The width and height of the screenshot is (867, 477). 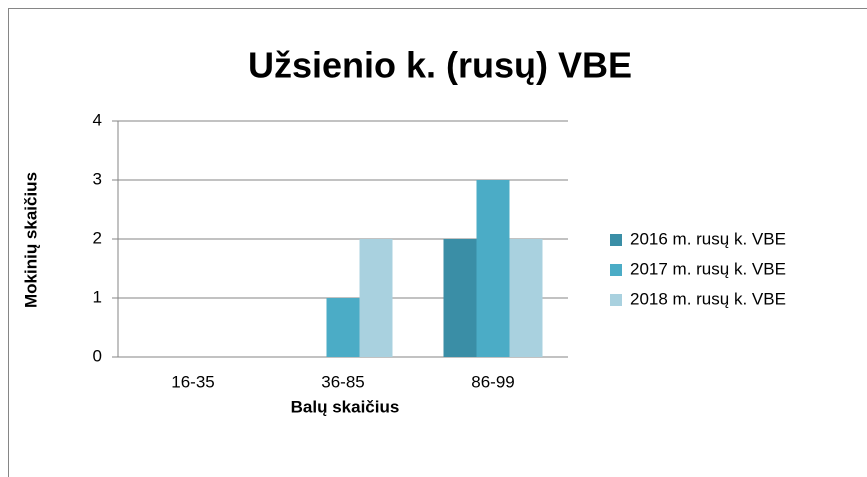 I want to click on x-tick-label: 16-35, so click(x=192, y=381).